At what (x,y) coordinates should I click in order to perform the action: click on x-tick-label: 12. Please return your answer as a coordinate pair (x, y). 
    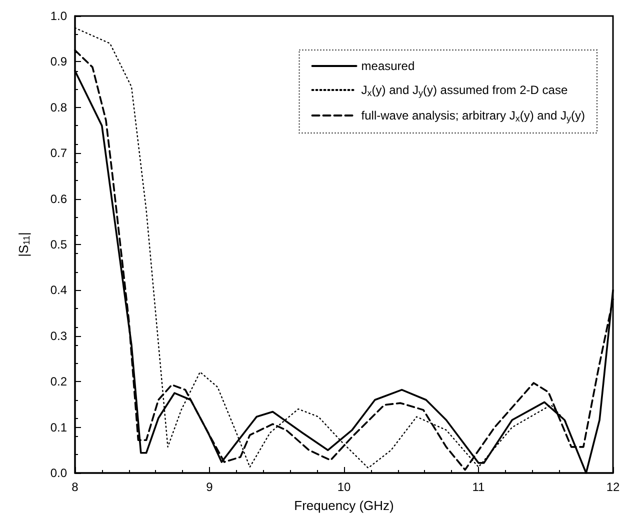
    Looking at the image, I should click on (613, 487).